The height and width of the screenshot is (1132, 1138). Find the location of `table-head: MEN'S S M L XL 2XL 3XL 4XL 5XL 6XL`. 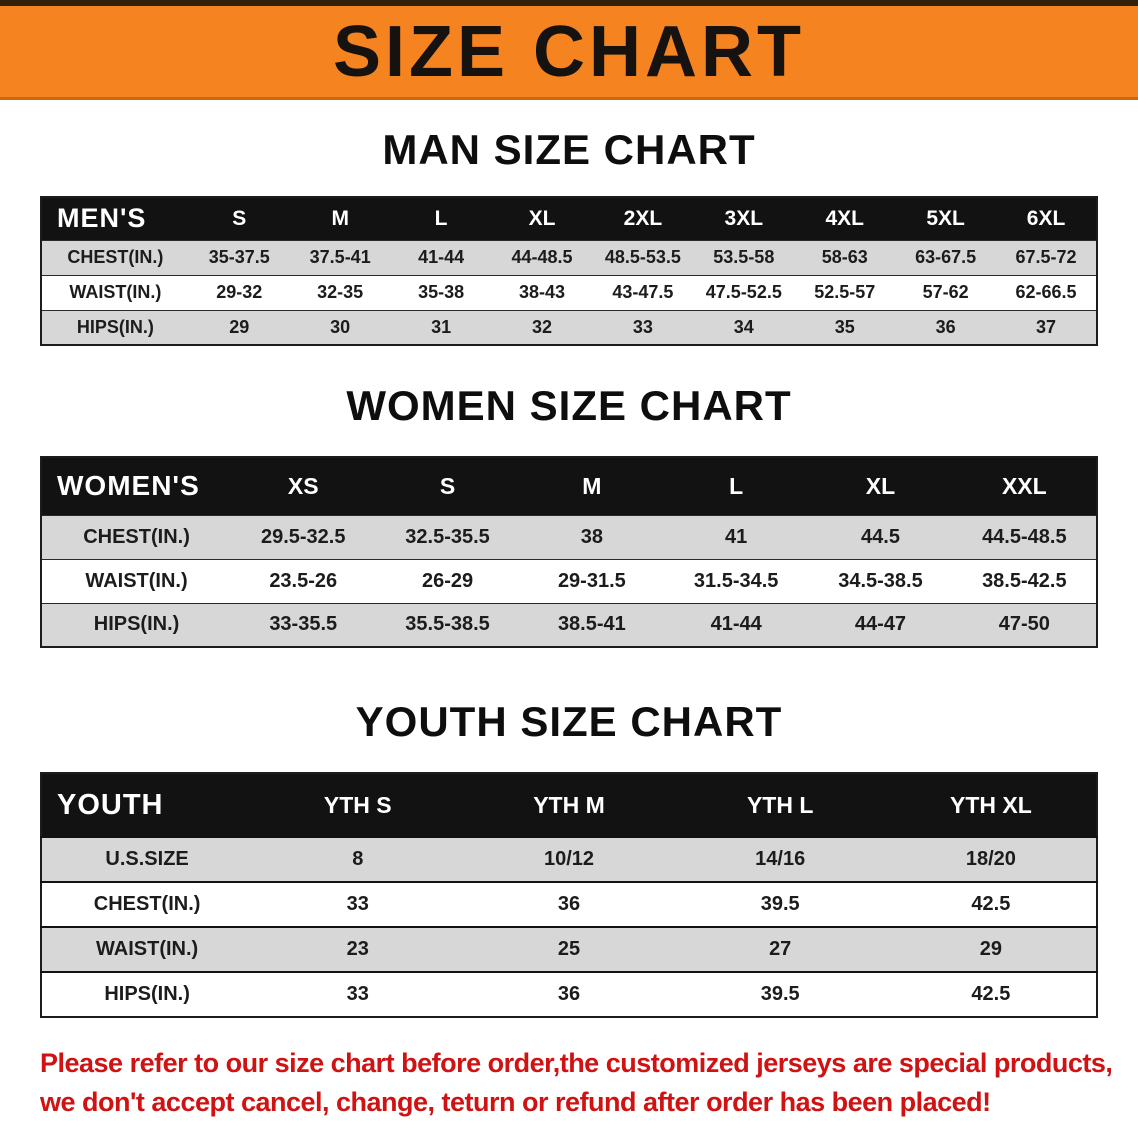

table-head: MEN'S S M L XL 2XL 3XL 4XL 5XL 6XL is located at coordinates (569, 218).